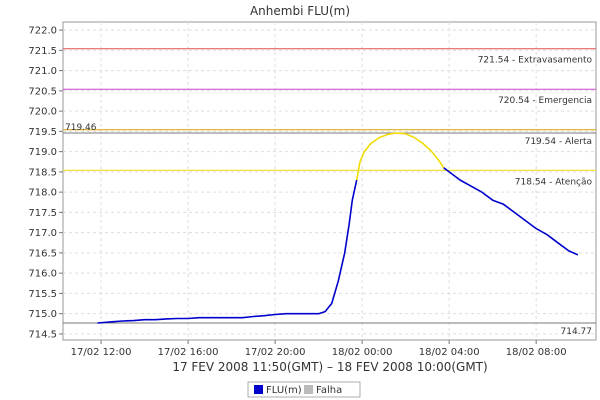 This screenshot has width=600, height=400. I want to click on reference-line-label: 720.54 - Emergencia, so click(545, 101).